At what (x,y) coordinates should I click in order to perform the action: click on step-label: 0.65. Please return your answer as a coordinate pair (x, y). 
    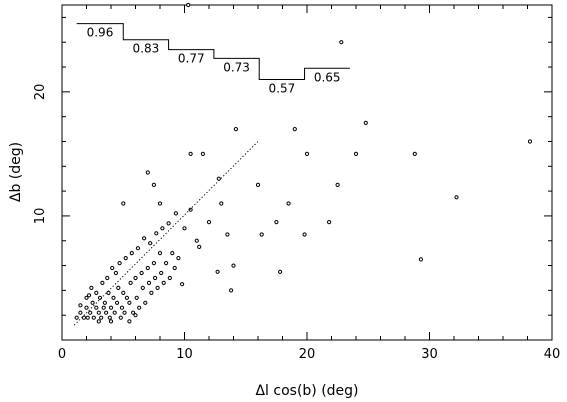
    Looking at the image, I should click on (327, 77).